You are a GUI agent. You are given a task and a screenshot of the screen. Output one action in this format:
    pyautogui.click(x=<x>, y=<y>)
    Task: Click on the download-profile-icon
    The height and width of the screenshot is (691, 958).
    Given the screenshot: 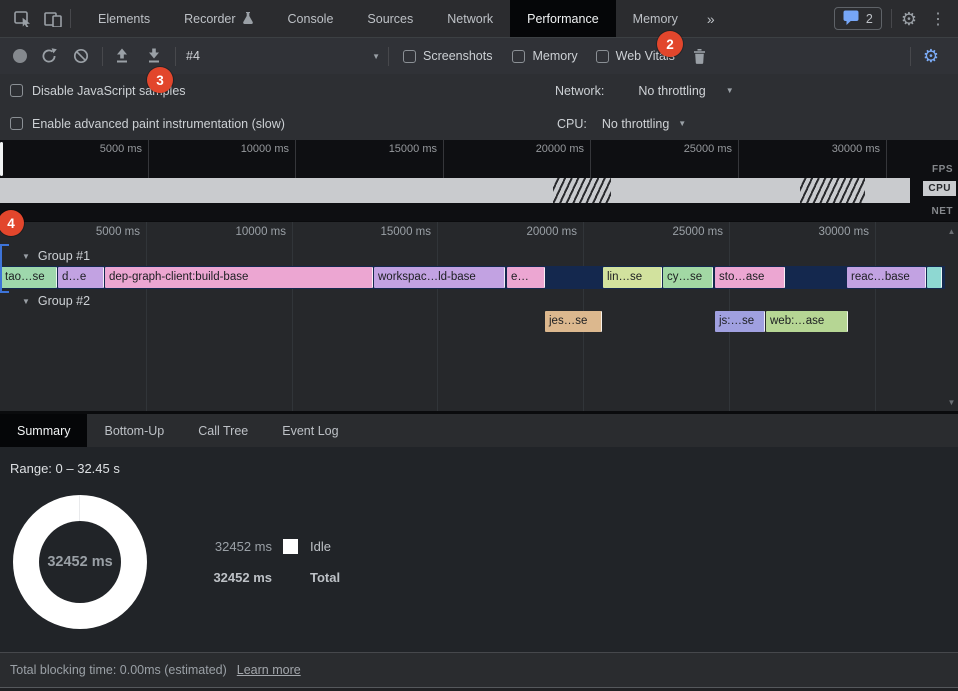 What is the action you would take?
    pyautogui.click(x=154, y=56)
    